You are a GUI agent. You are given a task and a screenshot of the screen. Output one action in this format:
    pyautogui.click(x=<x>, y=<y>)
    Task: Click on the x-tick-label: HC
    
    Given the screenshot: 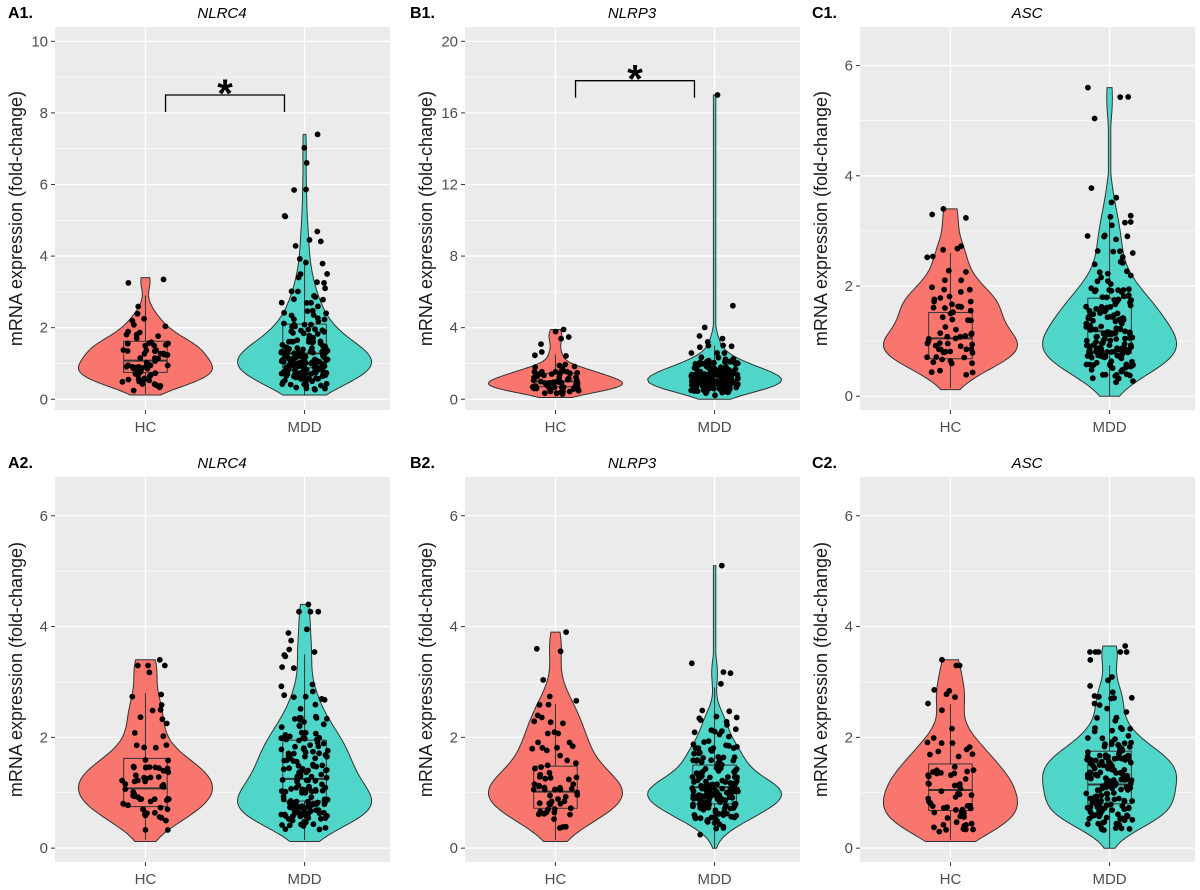 What is the action you would take?
    pyautogui.click(x=556, y=879)
    